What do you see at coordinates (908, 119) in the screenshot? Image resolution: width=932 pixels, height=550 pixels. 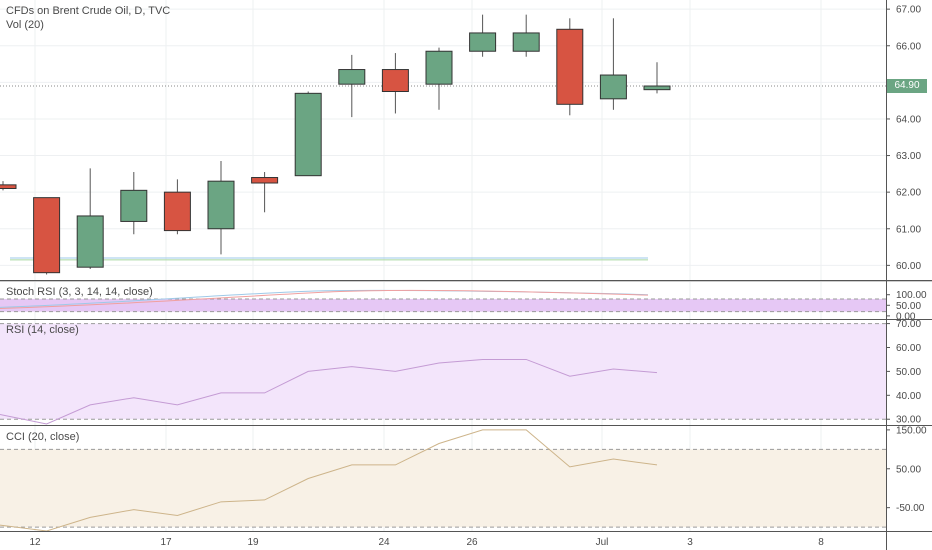 I see `price-tick-label-4: 64.00` at bounding box center [908, 119].